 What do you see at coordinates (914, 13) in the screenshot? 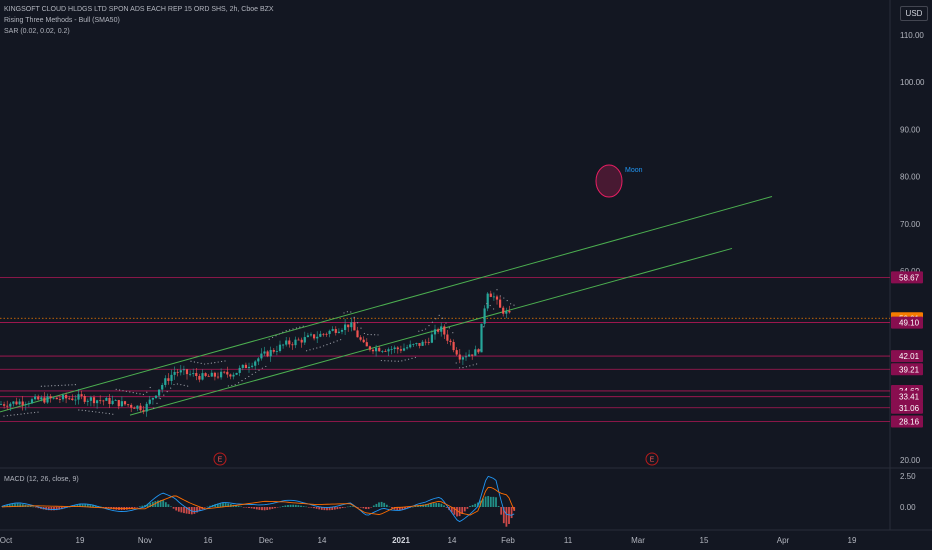
I see `currency-button: USD` at bounding box center [914, 13].